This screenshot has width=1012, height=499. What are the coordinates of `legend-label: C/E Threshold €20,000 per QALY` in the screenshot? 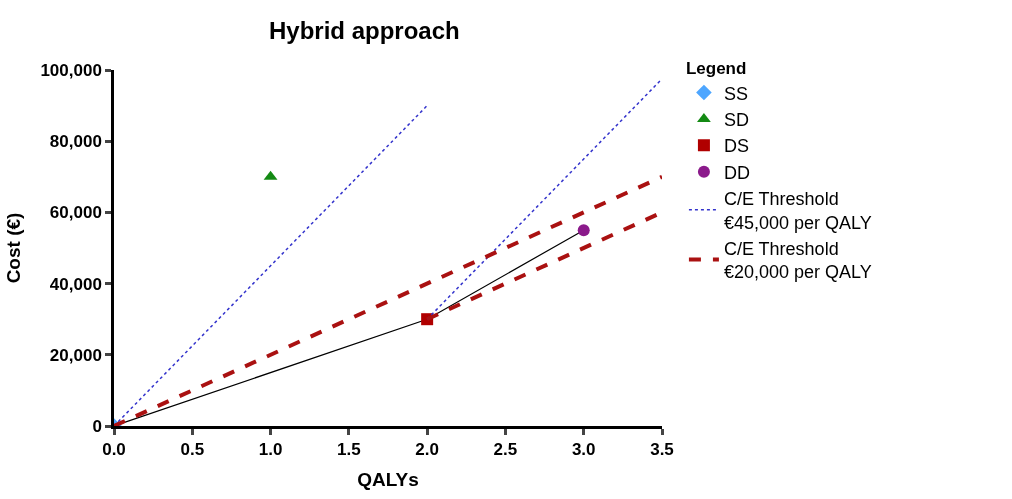 It's located at (797, 260).